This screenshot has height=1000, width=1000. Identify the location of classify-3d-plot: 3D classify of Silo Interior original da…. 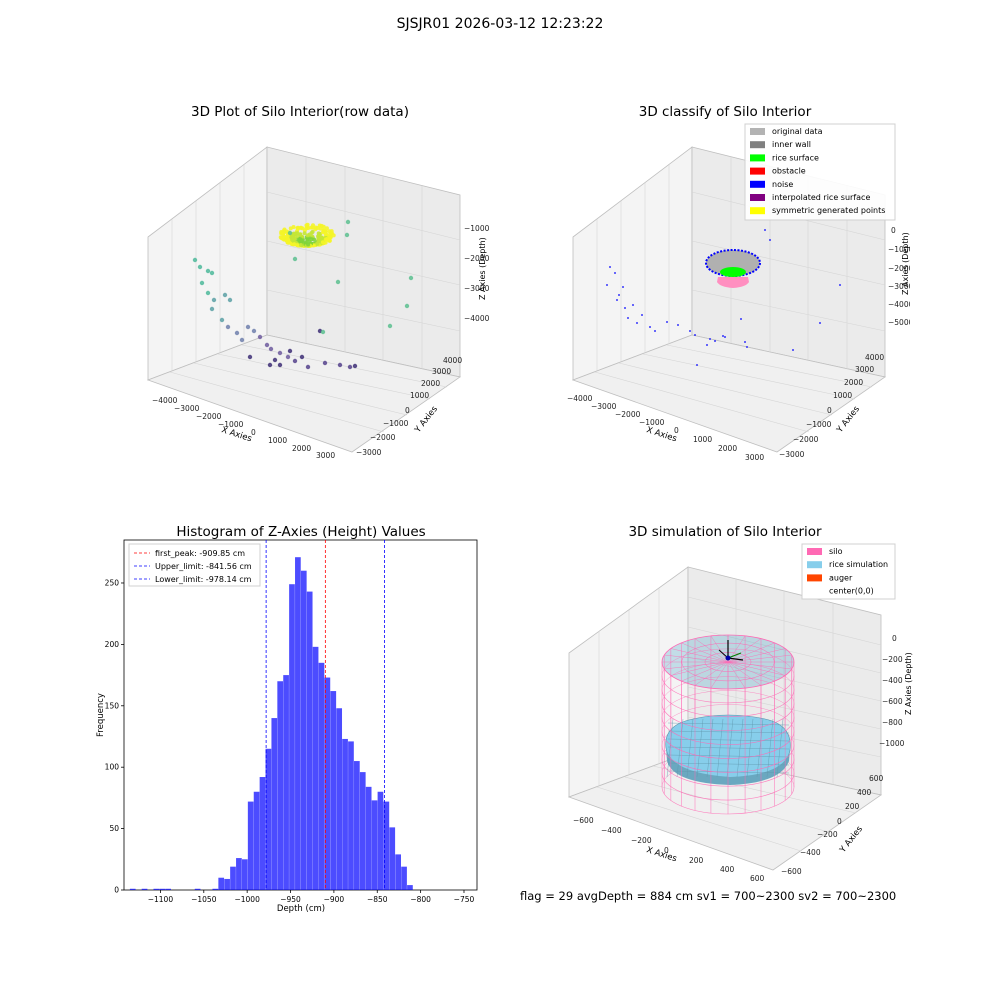
(738, 283).